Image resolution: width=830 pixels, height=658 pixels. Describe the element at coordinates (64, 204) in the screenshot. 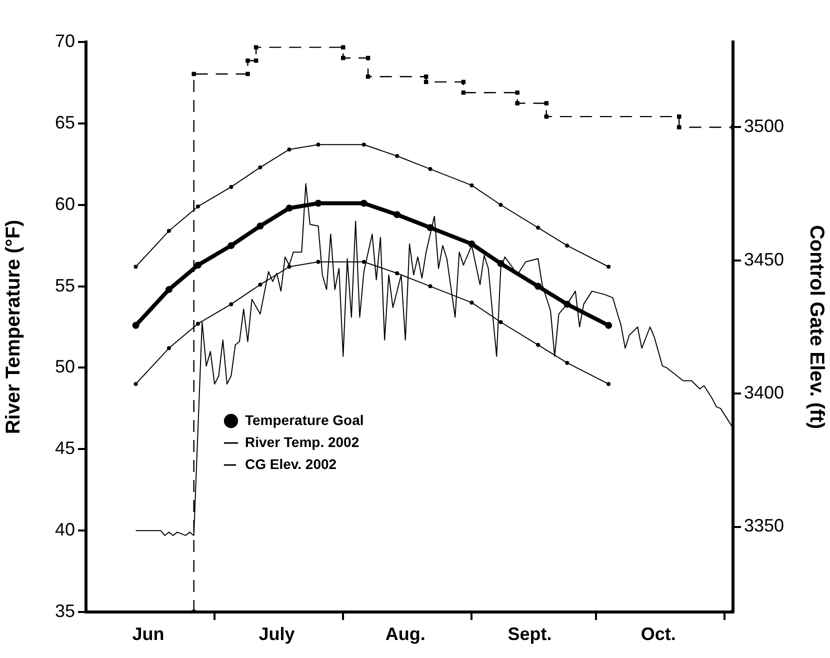

I see `y-tick-label: 60` at that location.